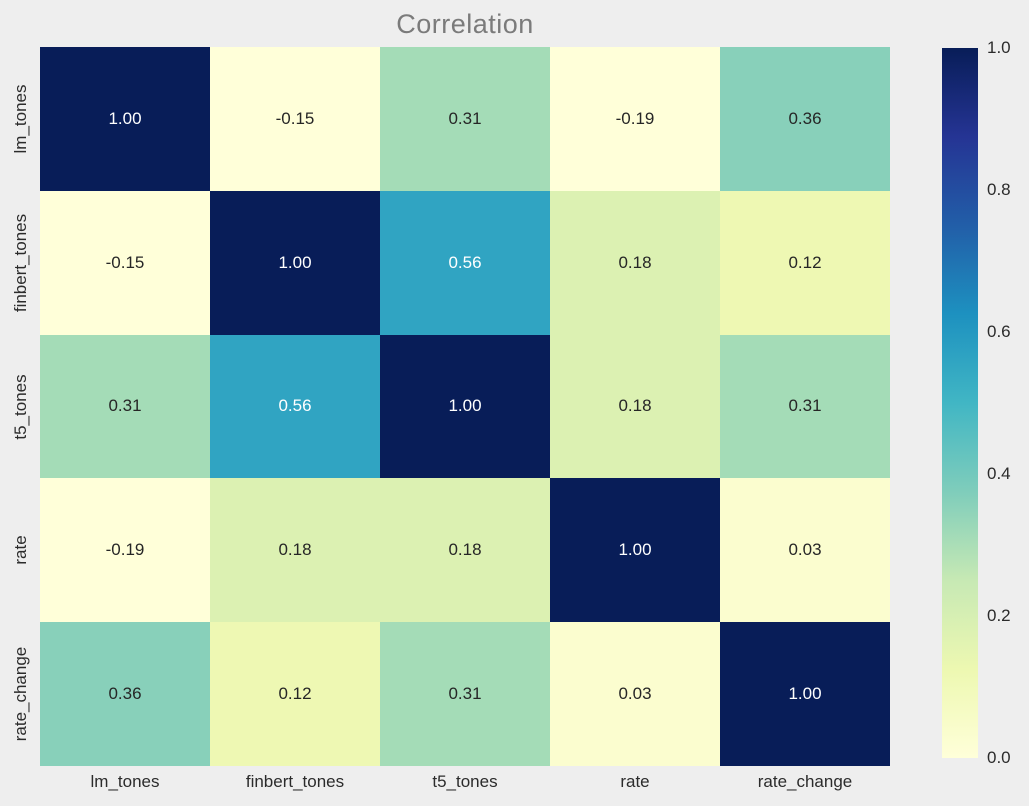 The height and width of the screenshot is (806, 1029). I want to click on colorbar, so click(960, 403).